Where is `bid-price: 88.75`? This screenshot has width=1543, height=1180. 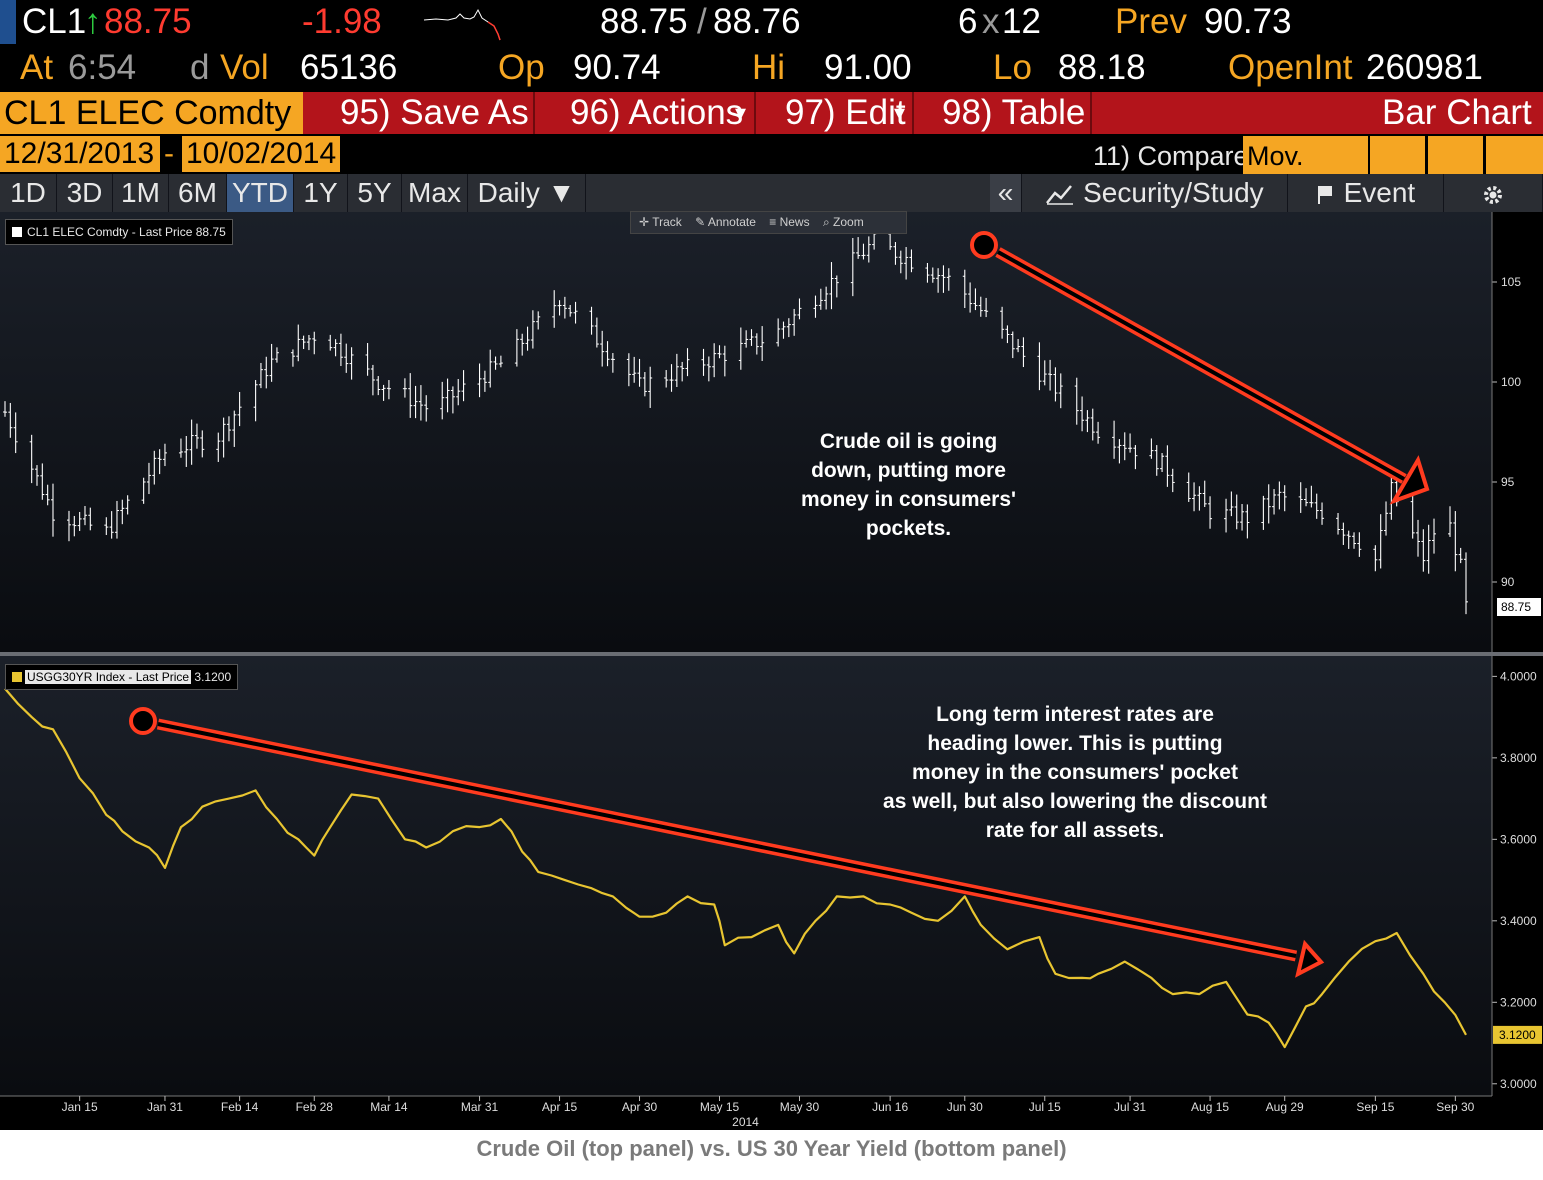
bid-price: 88.75 is located at coordinates (644, 21).